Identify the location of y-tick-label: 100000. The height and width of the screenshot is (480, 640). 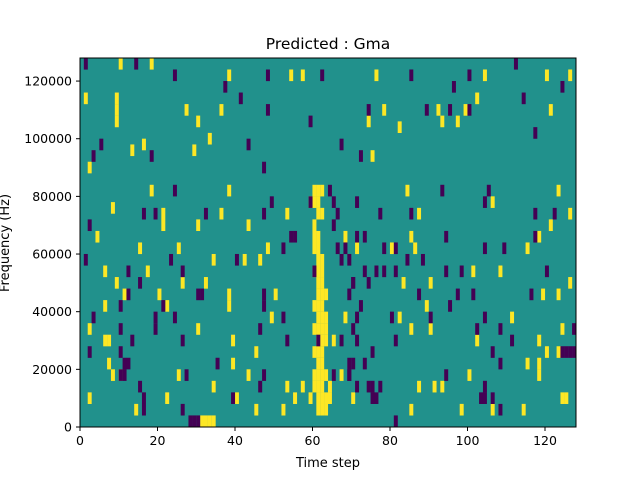
(48, 138).